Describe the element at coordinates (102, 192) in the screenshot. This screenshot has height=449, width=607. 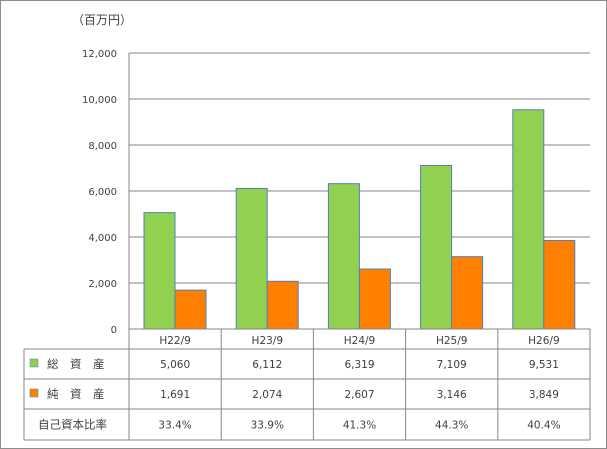
I see `y-tick-label: 6,000` at that location.